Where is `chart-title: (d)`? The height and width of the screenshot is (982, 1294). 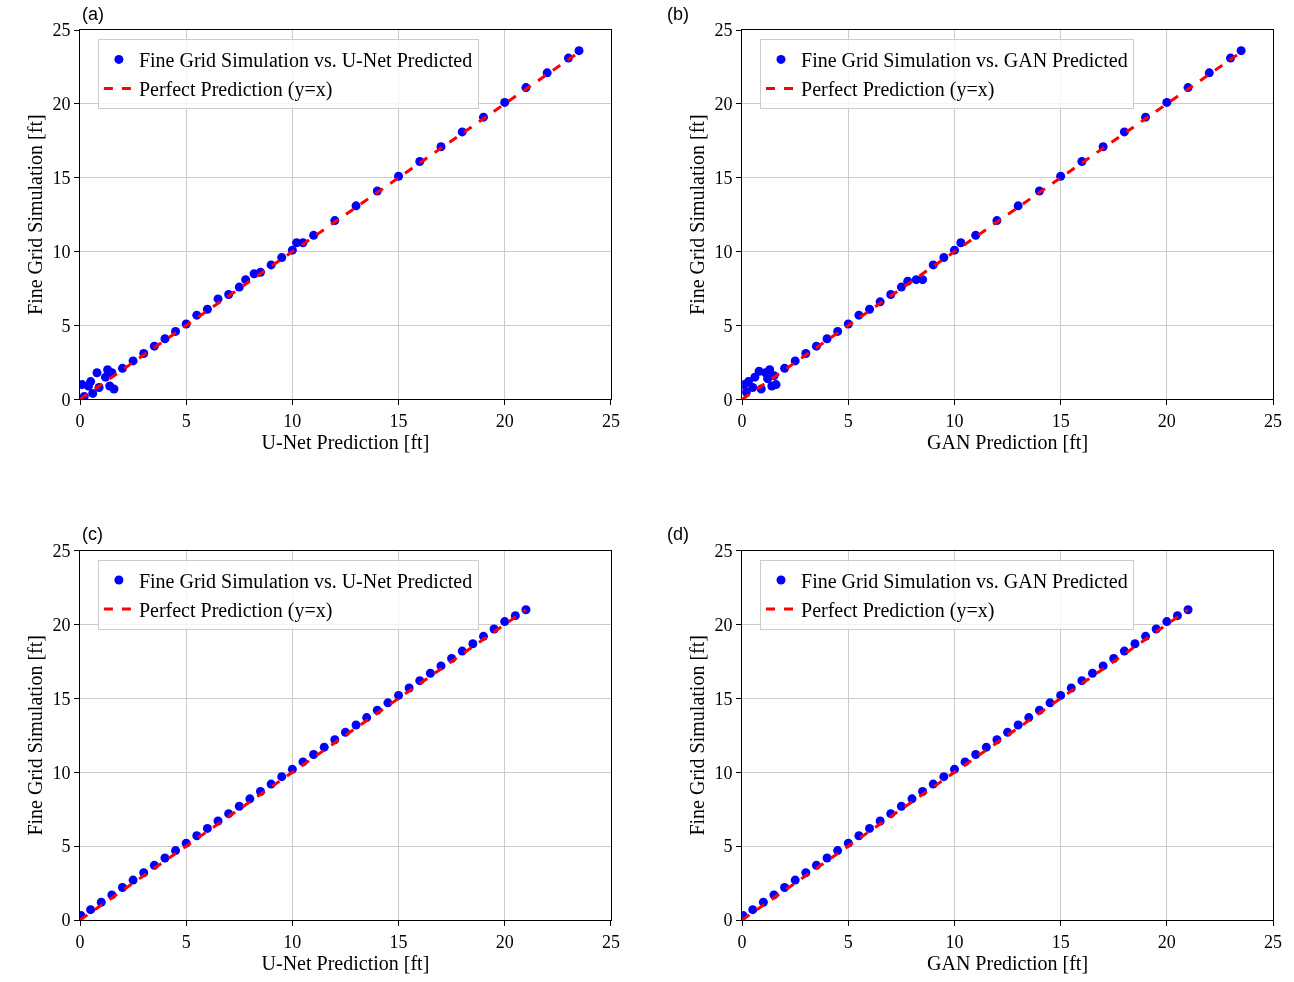
chart-title: (d) is located at coordinates (678, 534).